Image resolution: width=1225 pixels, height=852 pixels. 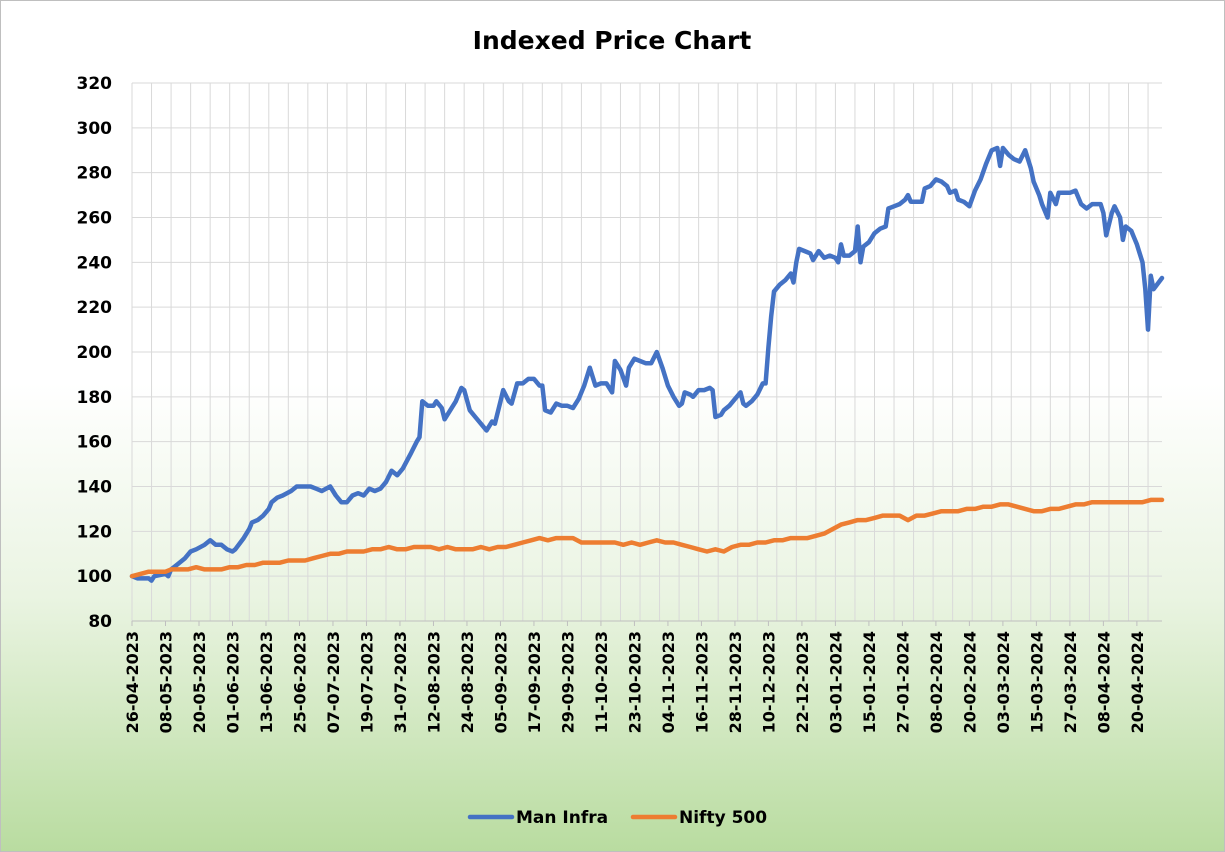 I want to click on x-tick-label: 08-02-2024, so click(x=936, y=682).